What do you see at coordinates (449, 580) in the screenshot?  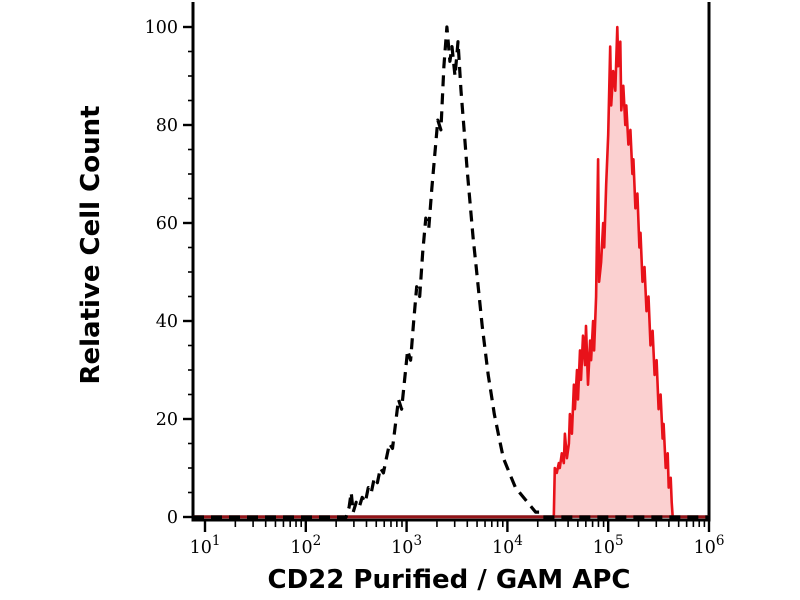 I see `x-axis-label: CD22 Purified / GAM APC` at bounding box center [449, 580].